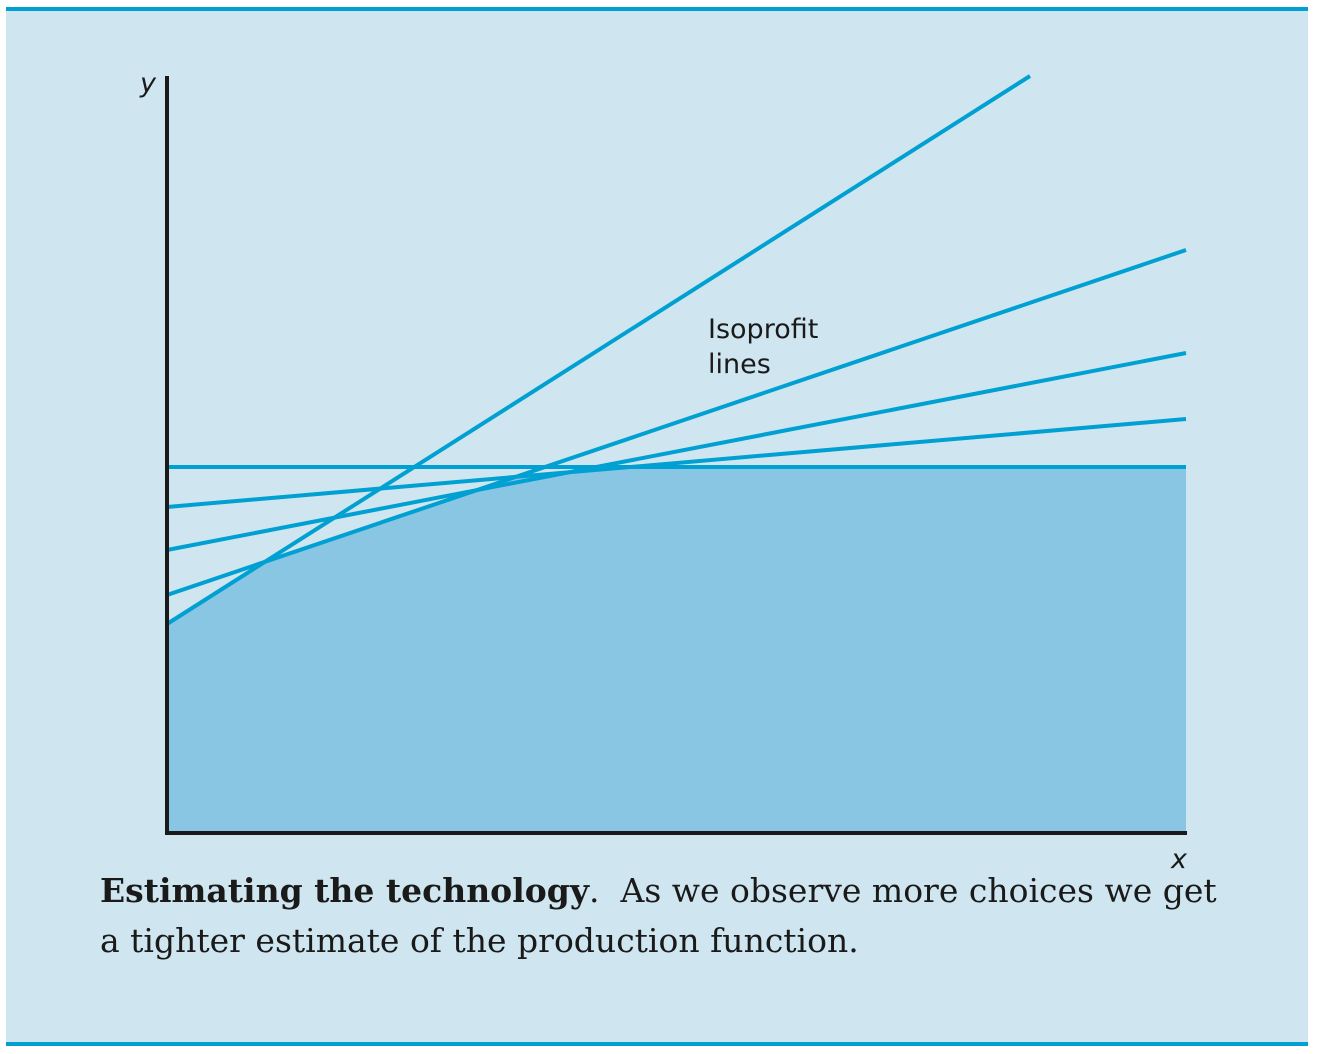 The image size is (1318, 1054). Describe the element at coordinates (594, 890) in the screenshot. I see `caption-title-punct: .` at that location.